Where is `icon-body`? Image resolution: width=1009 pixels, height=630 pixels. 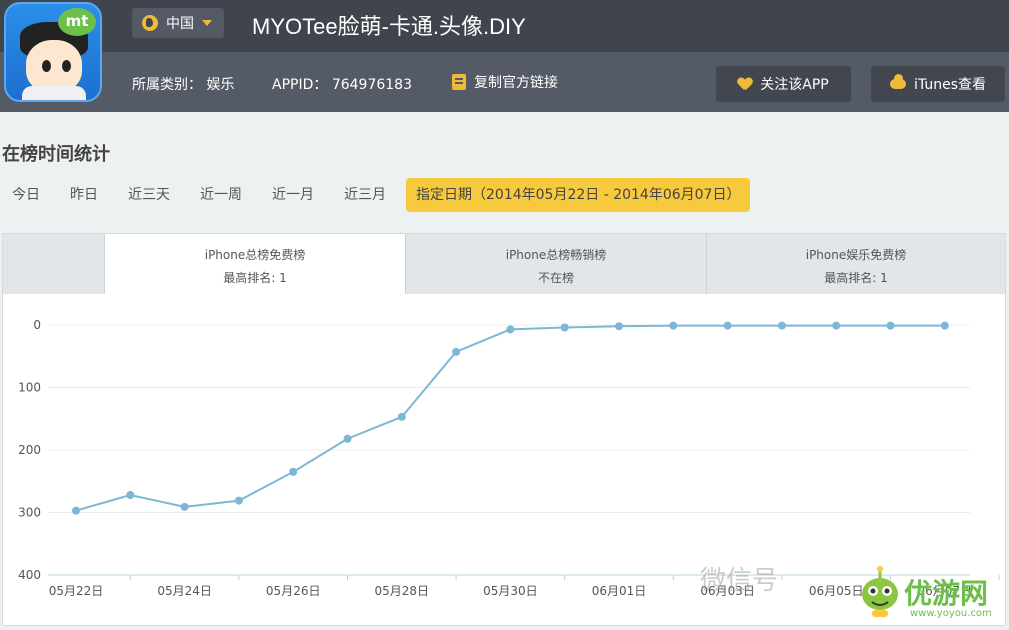
icon-body is located at coordinates (54, 93).